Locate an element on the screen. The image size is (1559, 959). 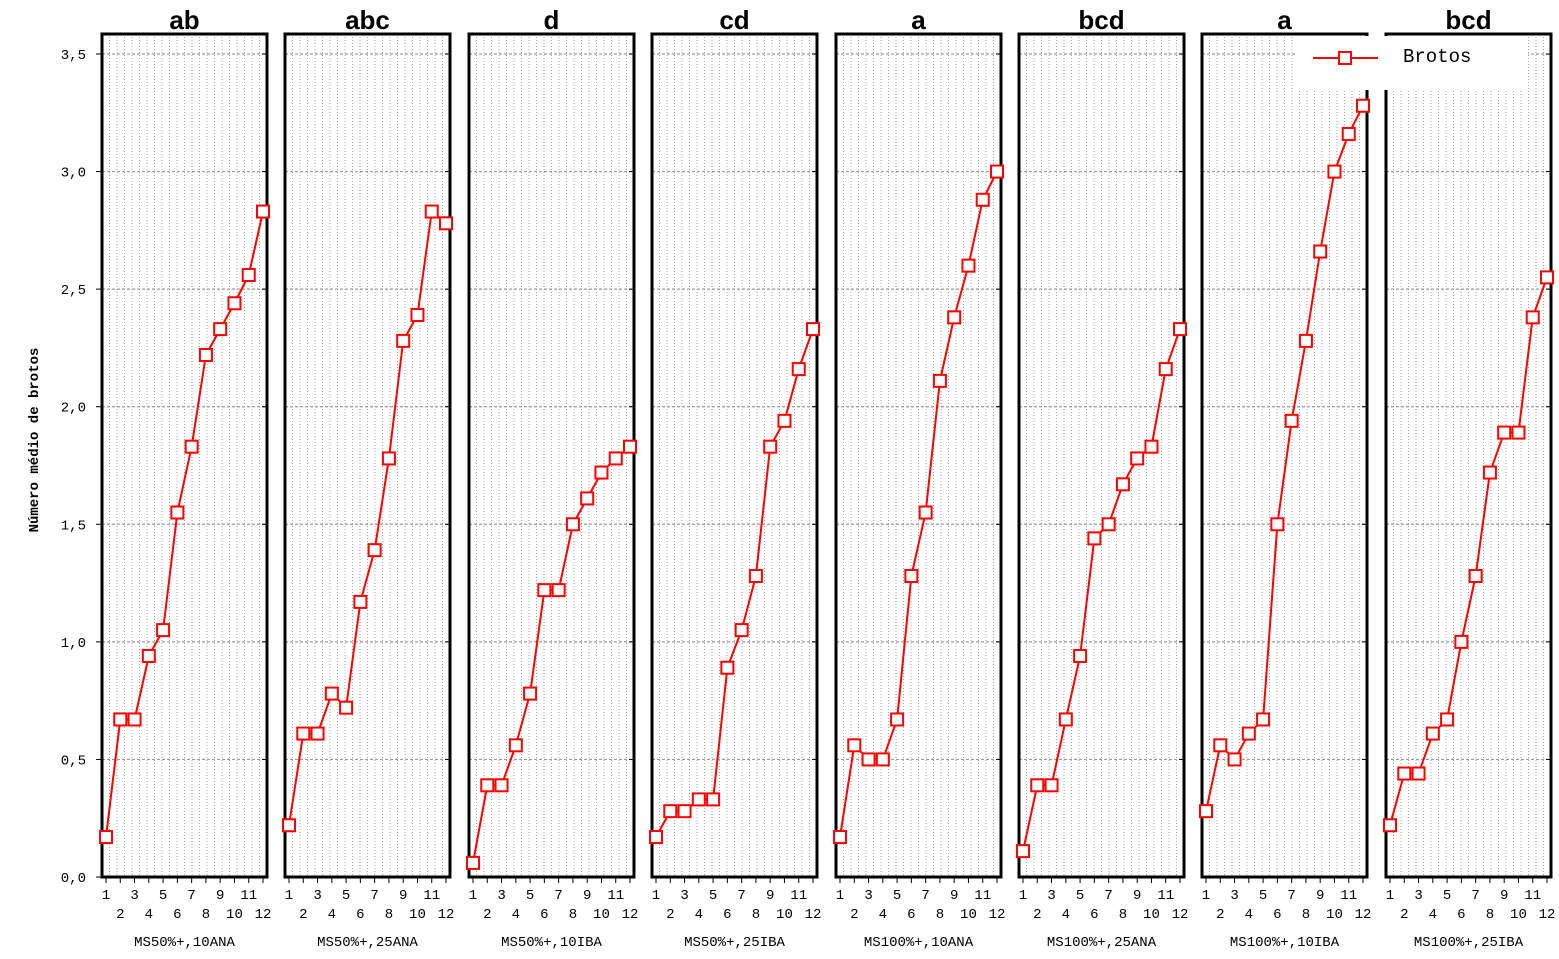
y-axis-label: Número médio de brotos is located at coordinates (35, 440).